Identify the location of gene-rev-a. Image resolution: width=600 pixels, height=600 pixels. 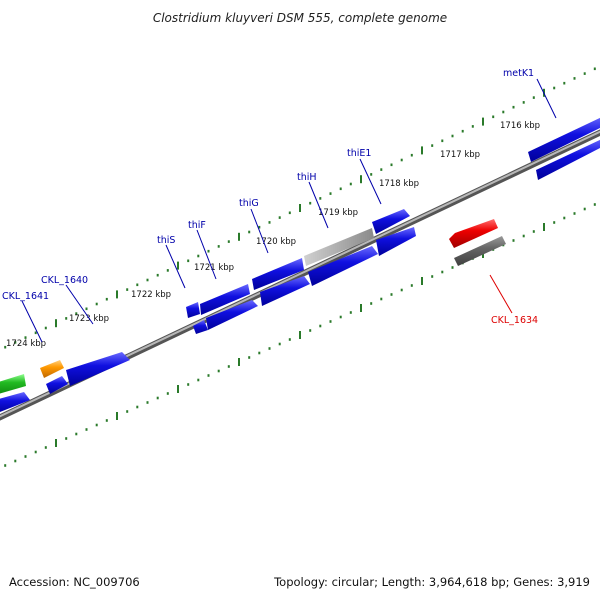
(396, 241).